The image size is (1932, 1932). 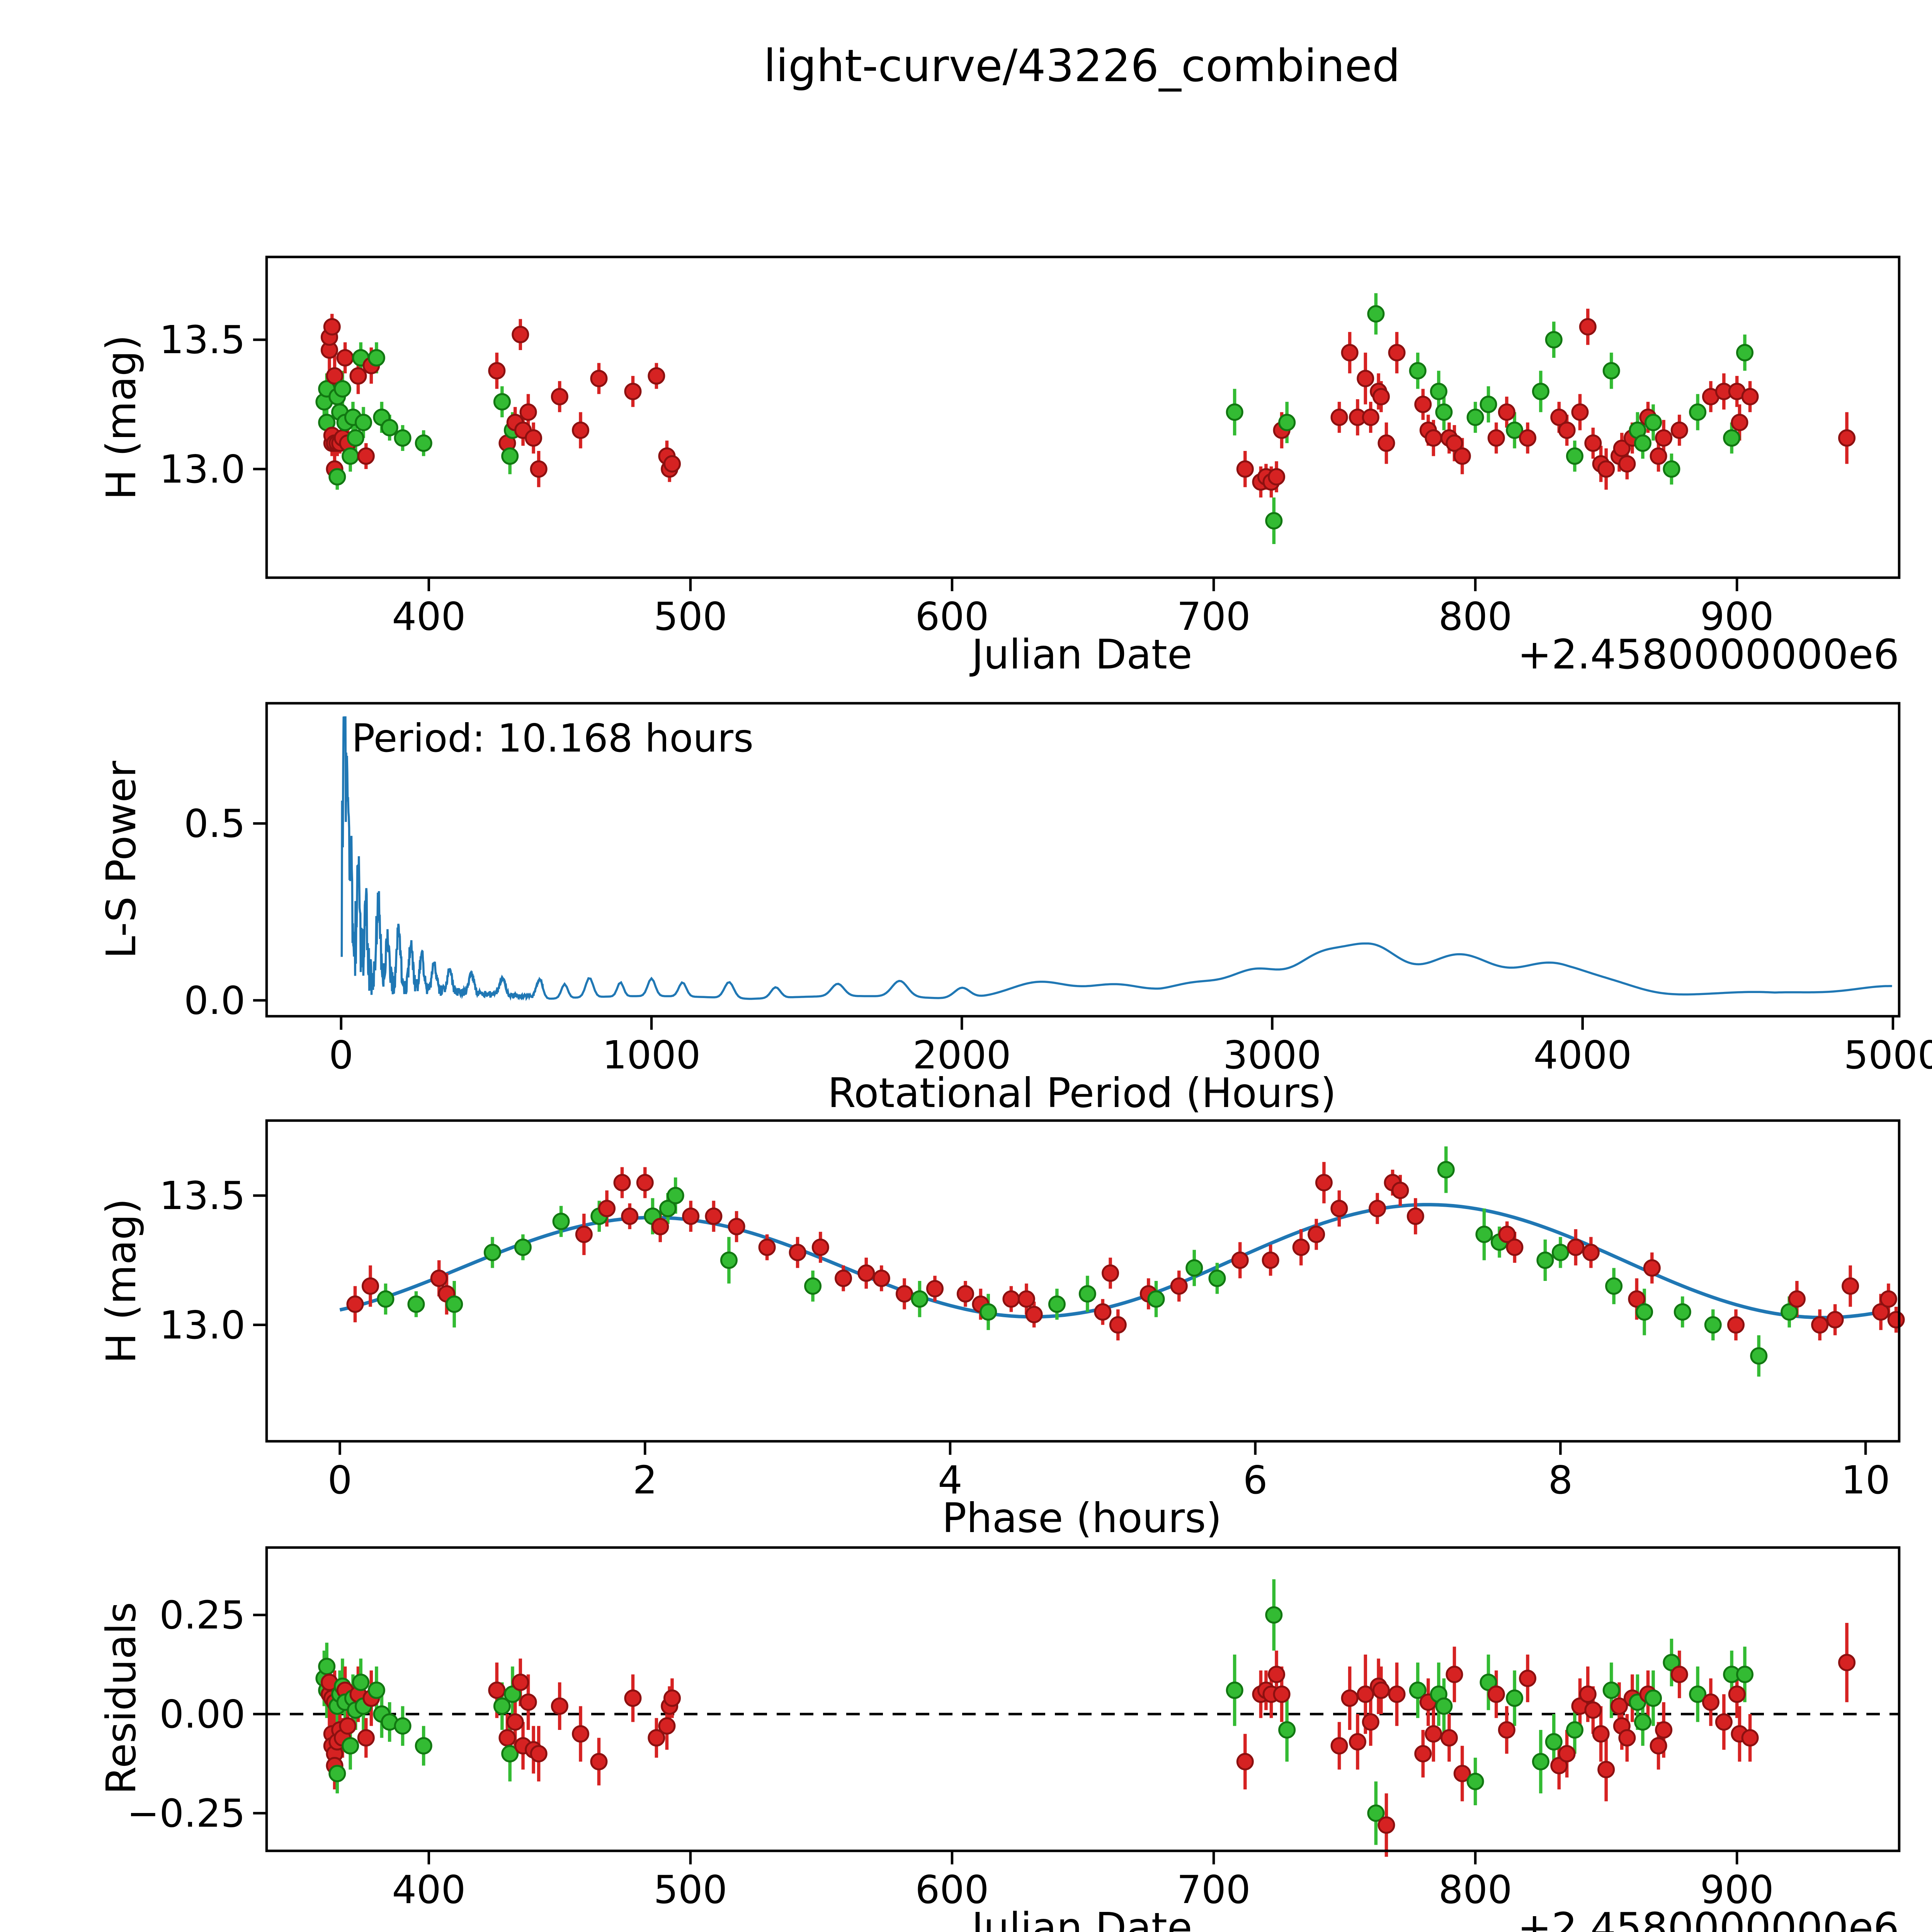 What do you see at coordinates (962, 1055) in the screenshot?
I see `x-tick-label: 2000` at bounding box center [962, 1055].